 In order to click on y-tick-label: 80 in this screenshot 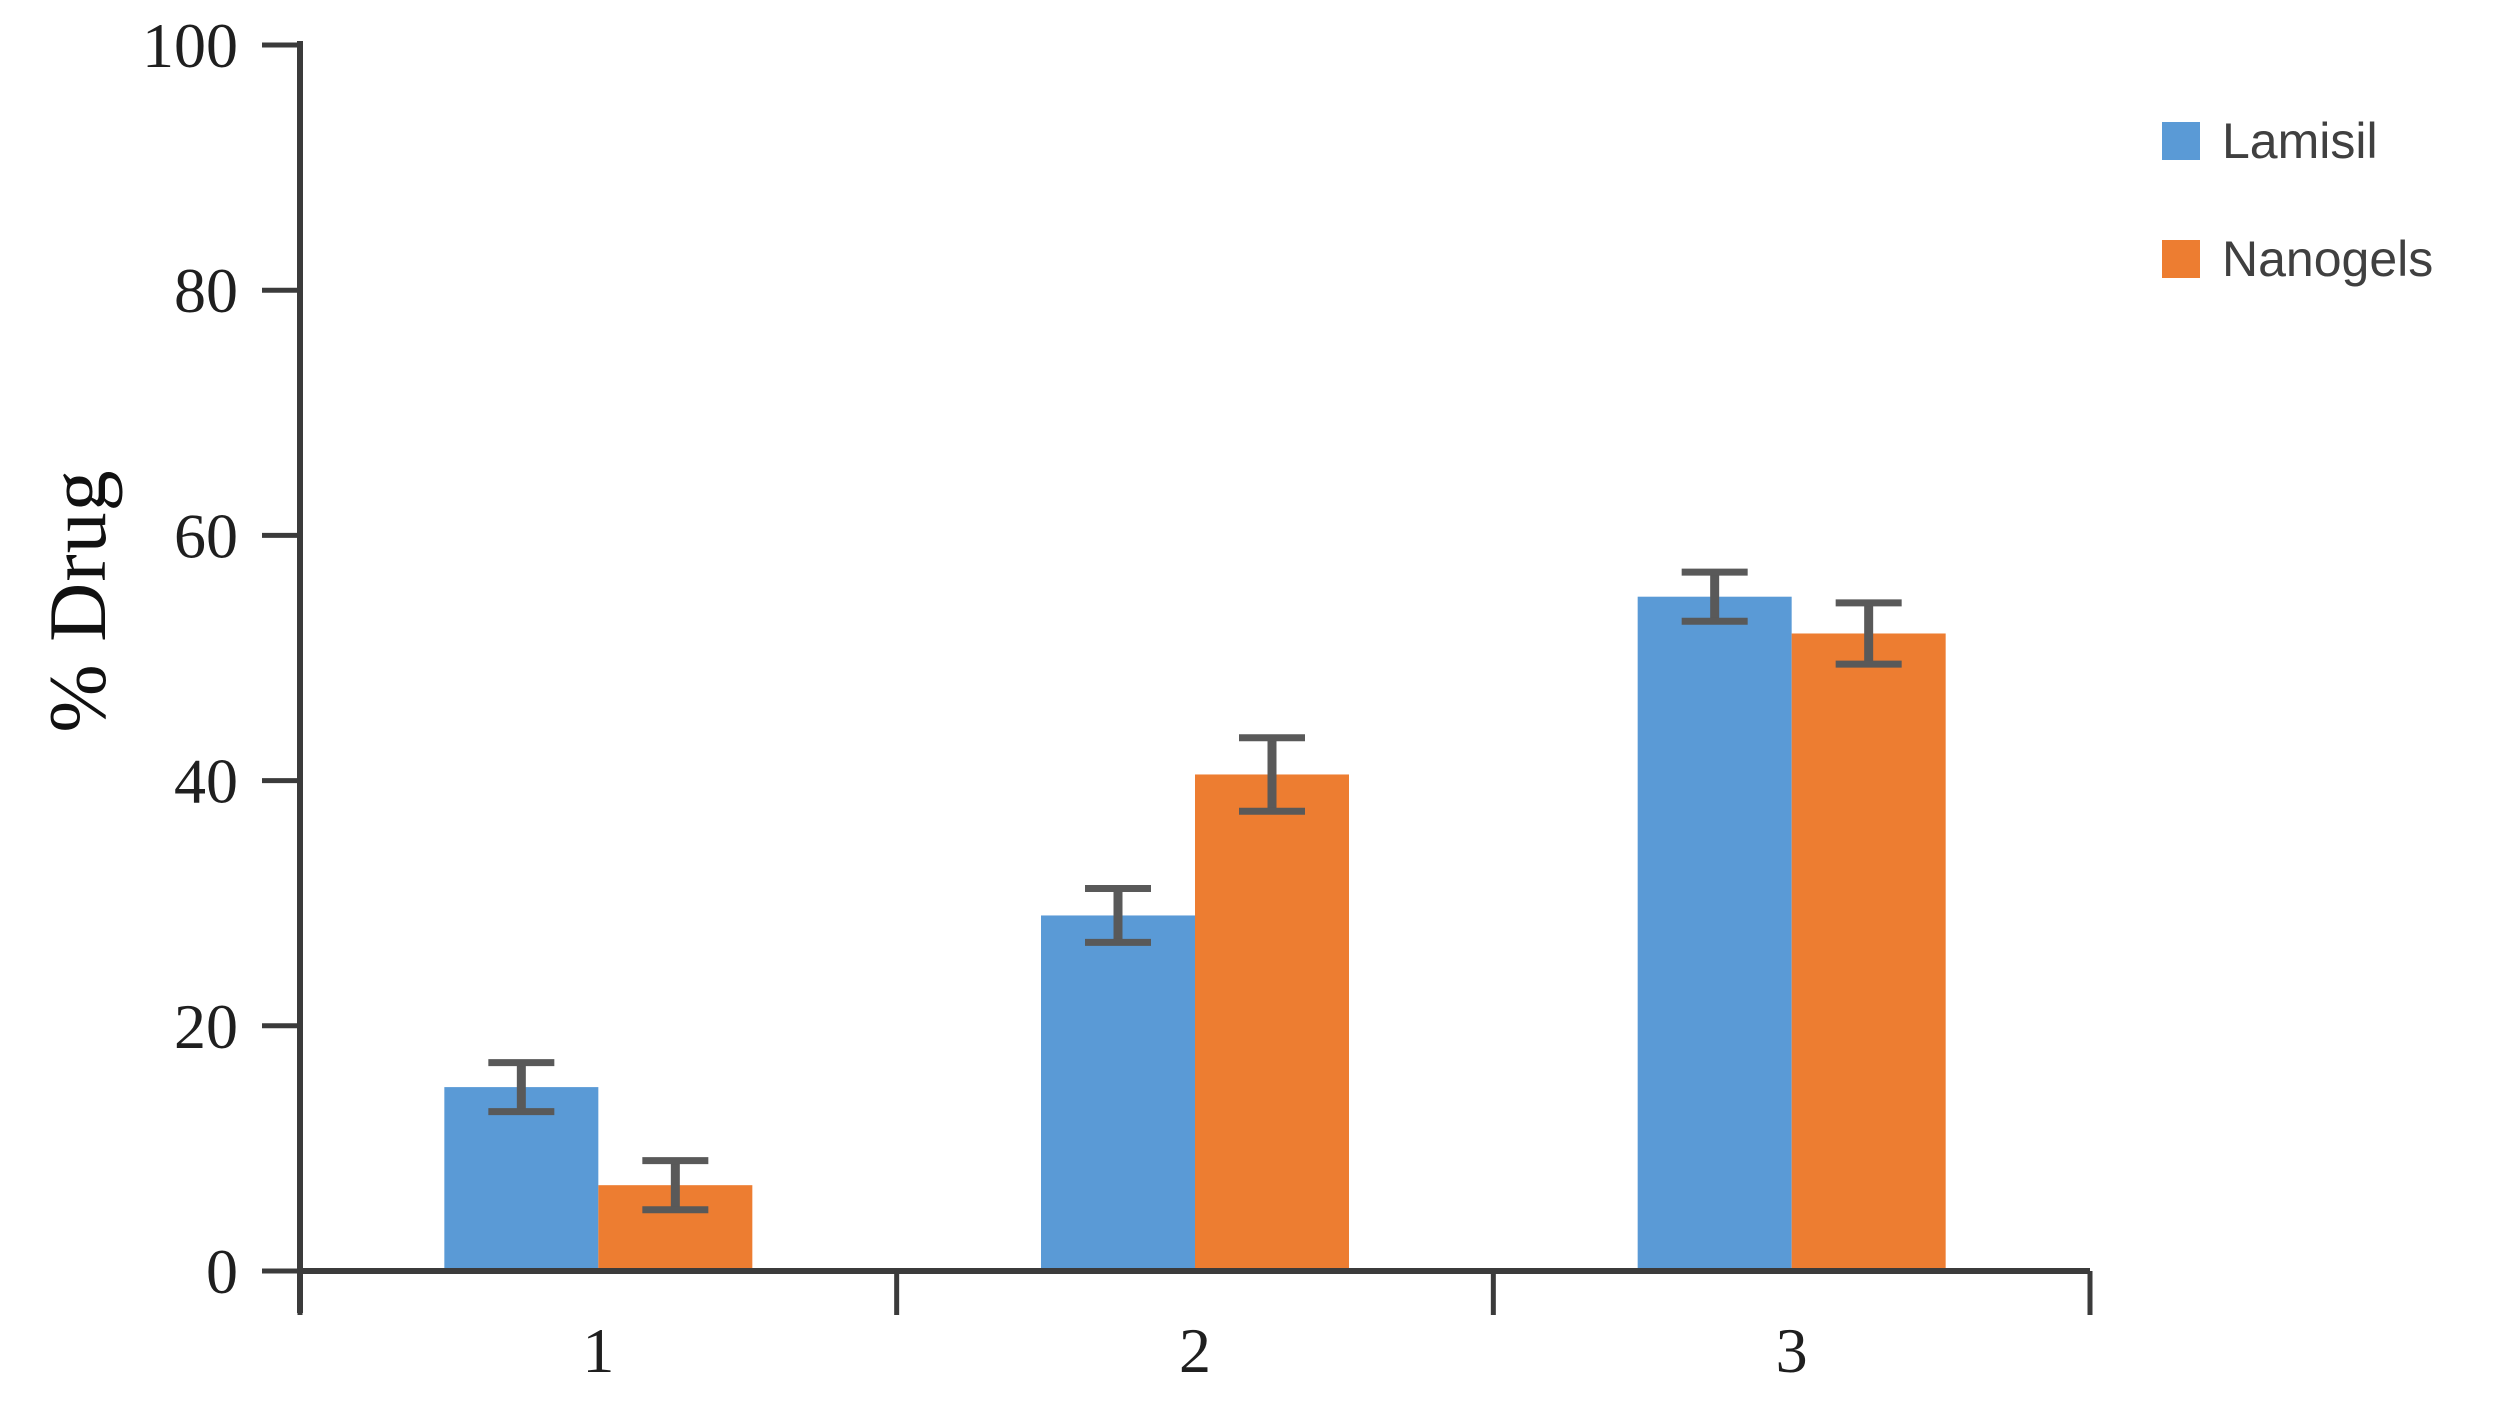, I will do `click(206, 290)`.